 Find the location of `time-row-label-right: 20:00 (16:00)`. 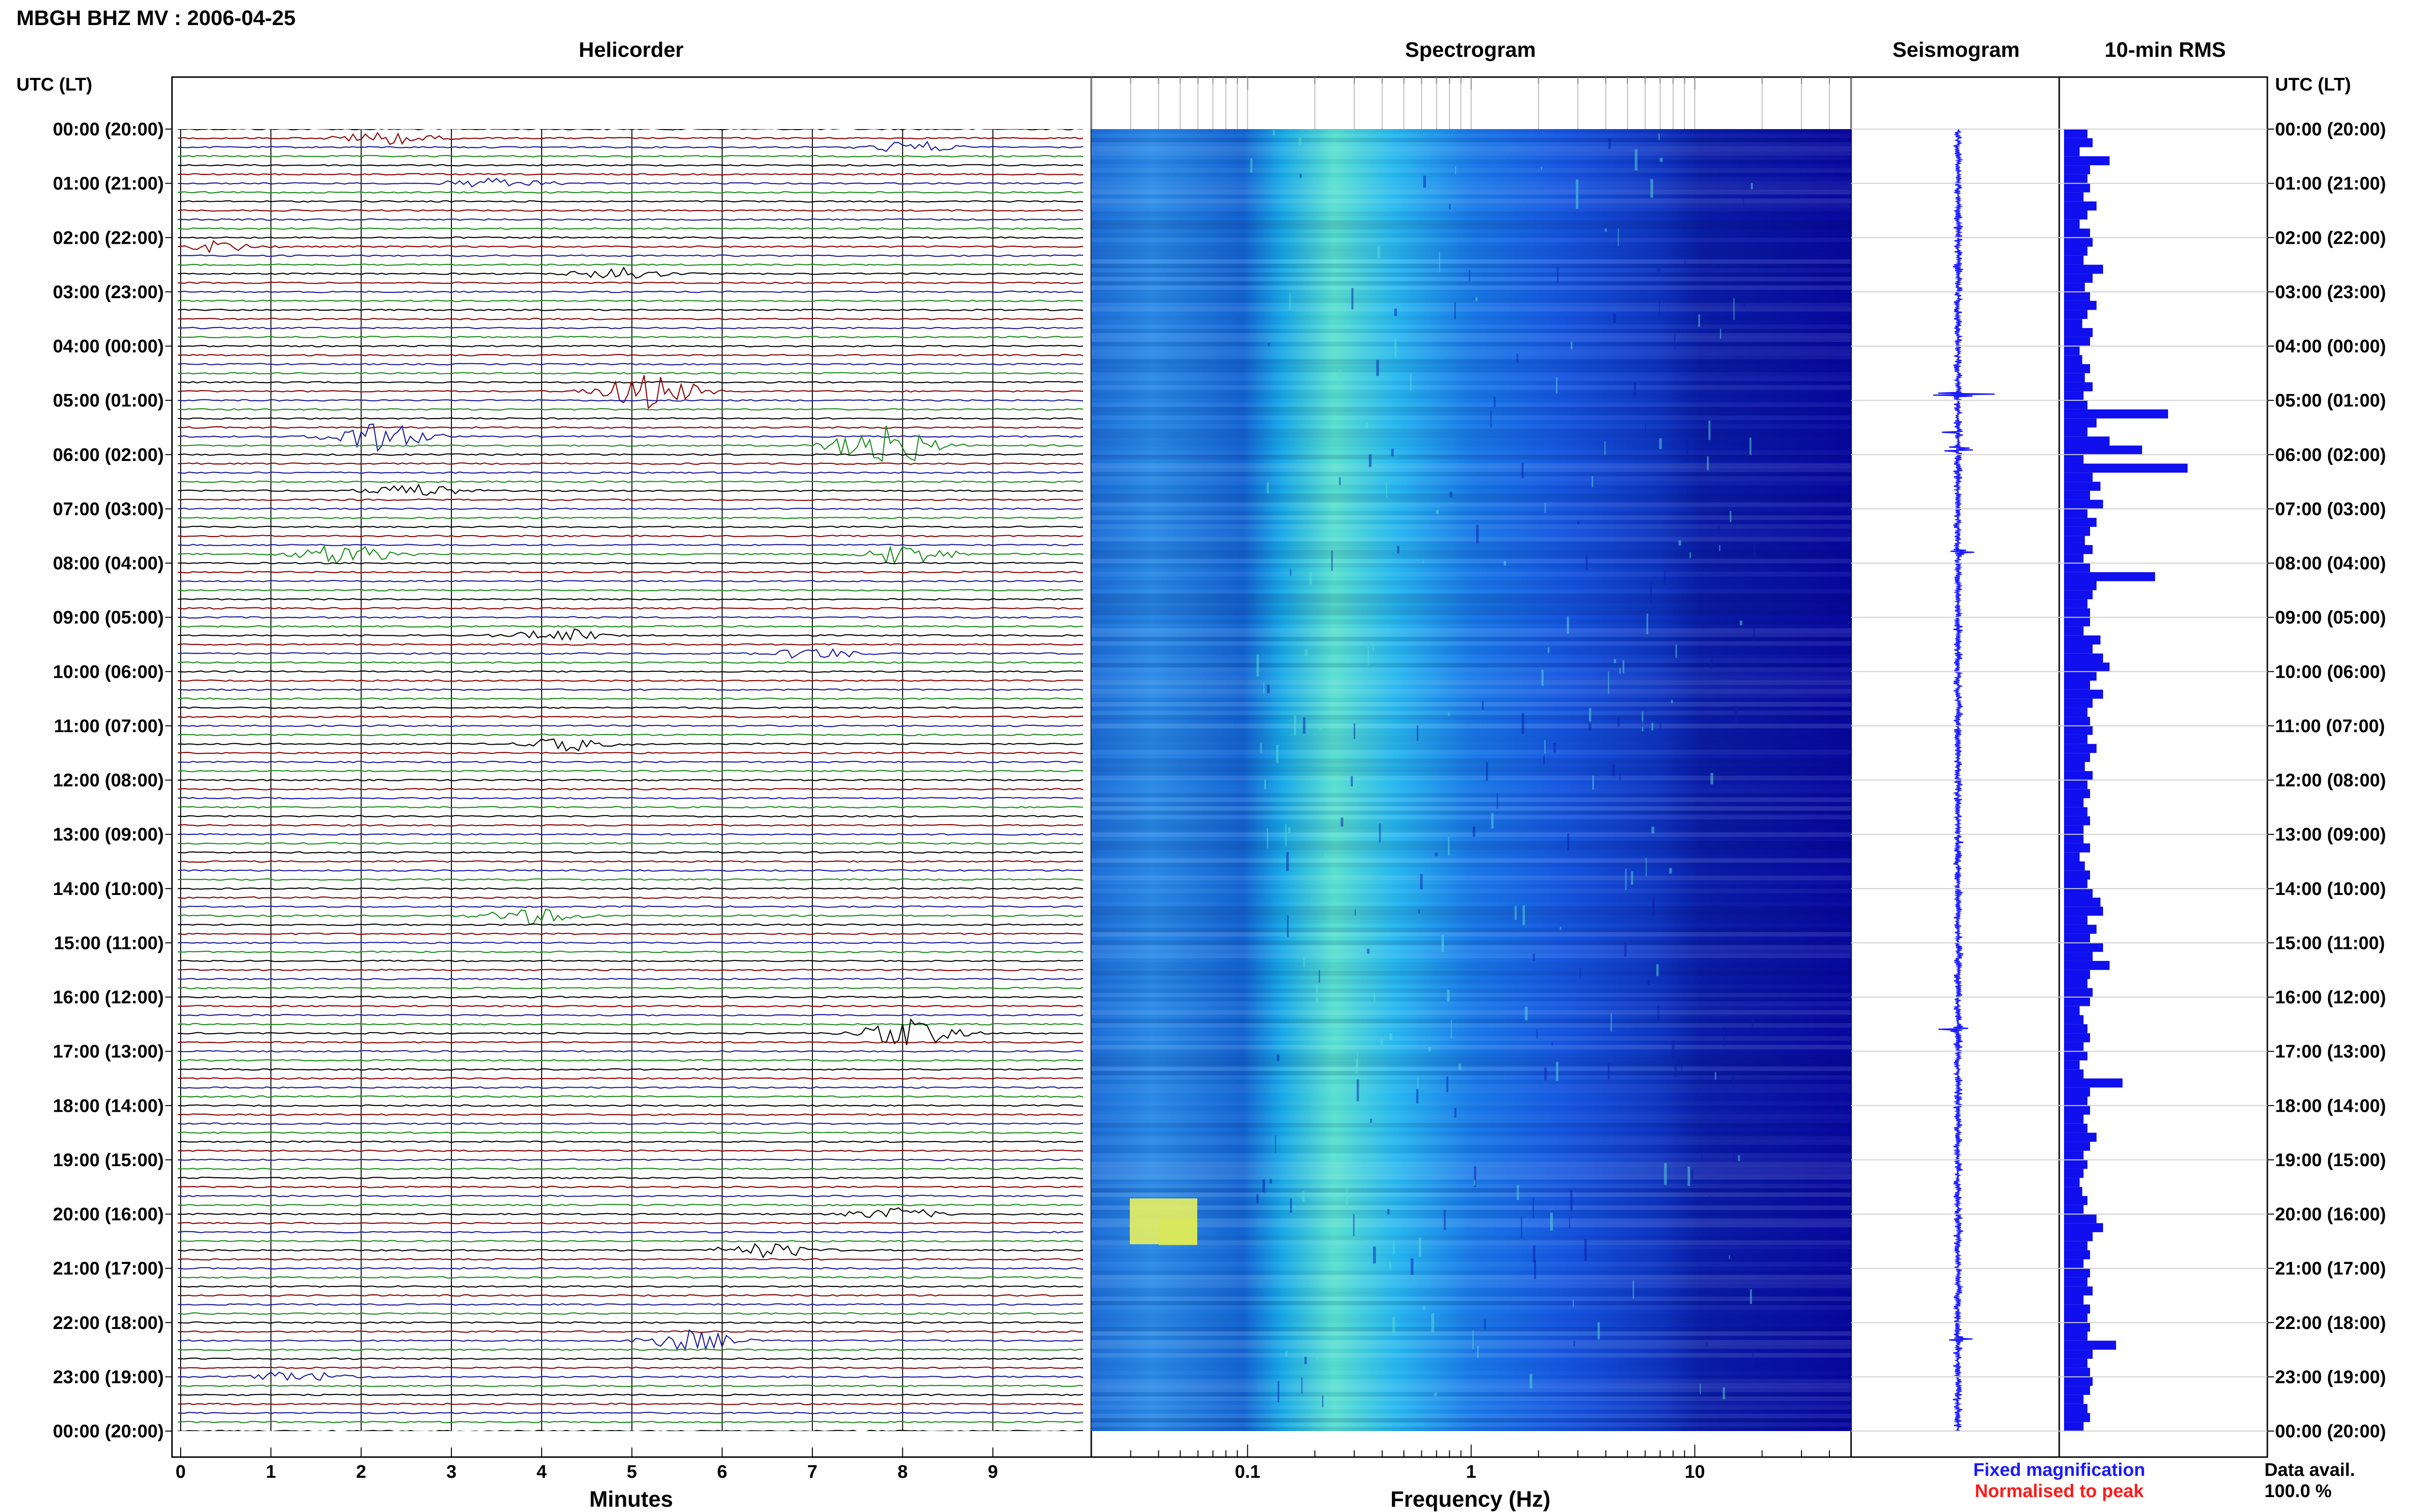

time-row-label-right: 20:00 (16:00) is located at coordinates (2330, 1215).